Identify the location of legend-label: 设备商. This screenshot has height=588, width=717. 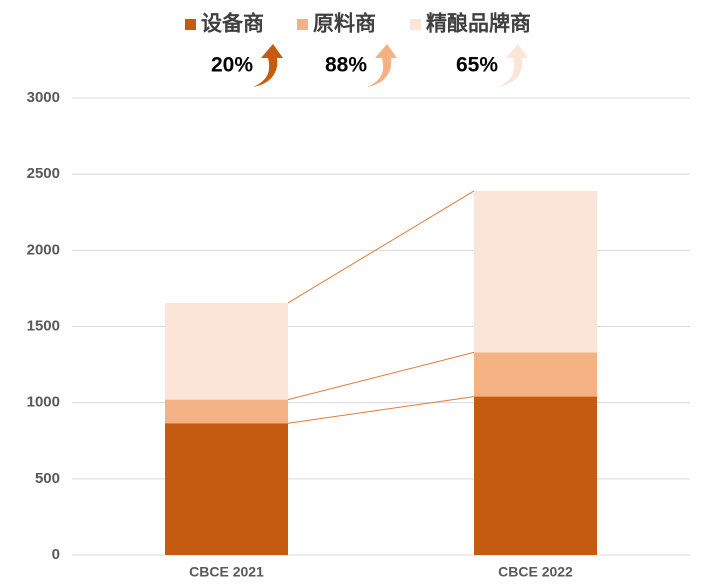
(232, 24).